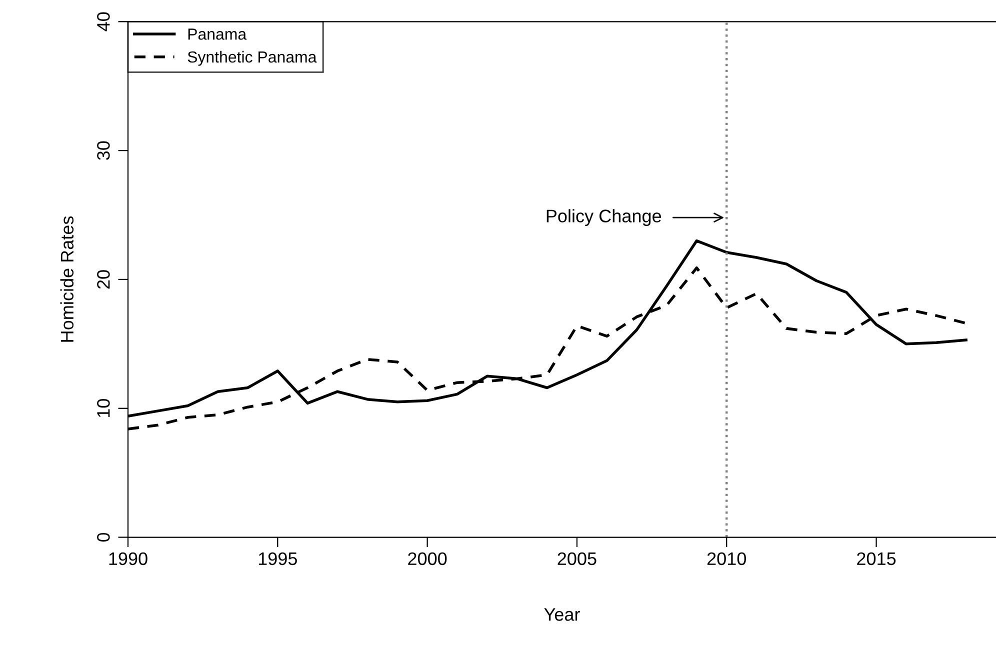 This screenshot has height=656, width=996. What do you see at coordinates (577, 559) in the screenshot?
I see `x-tick-label: 2005` at bounding box center [577, 559].